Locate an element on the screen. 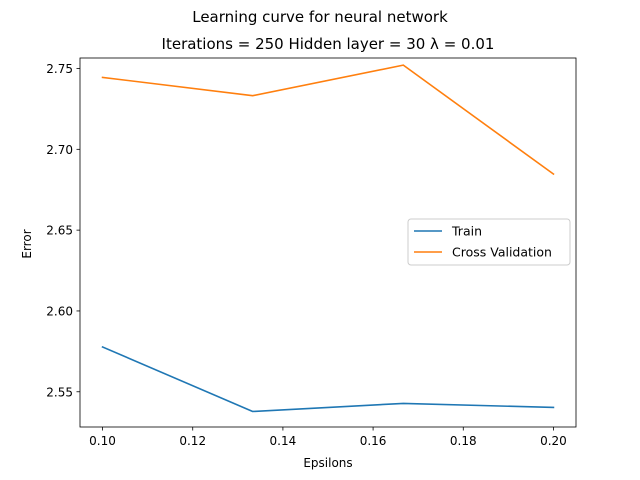  x-axis-label: Epsilons is located at coordinates (327, 463).